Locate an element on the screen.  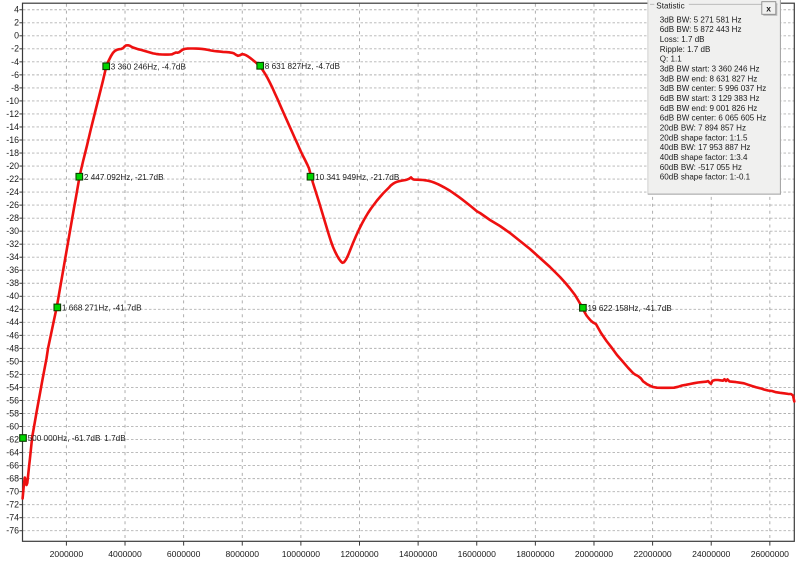
svg-text: 19 622 158Hz, -41.7dB is located at coordinates (630, 308).